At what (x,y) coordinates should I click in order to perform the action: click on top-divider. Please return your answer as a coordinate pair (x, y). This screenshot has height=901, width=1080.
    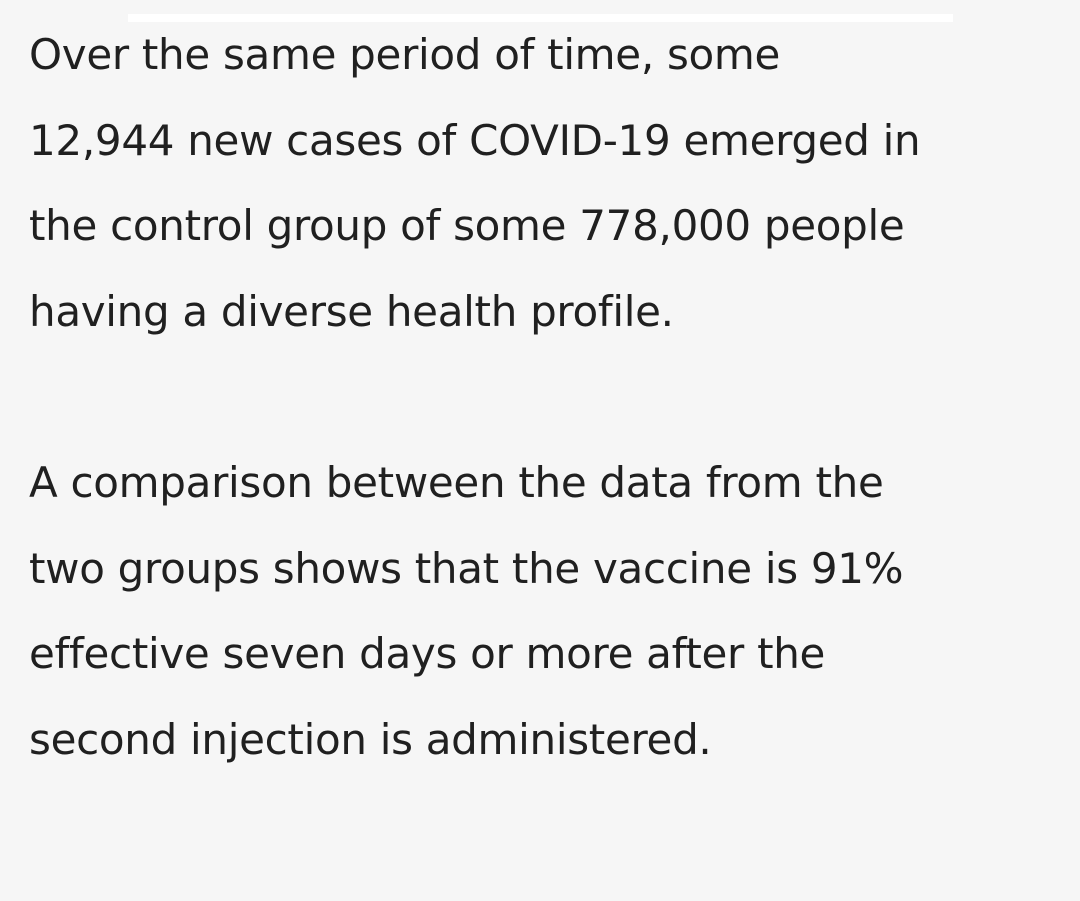
    Looking at the image, I should click on (540, 18).